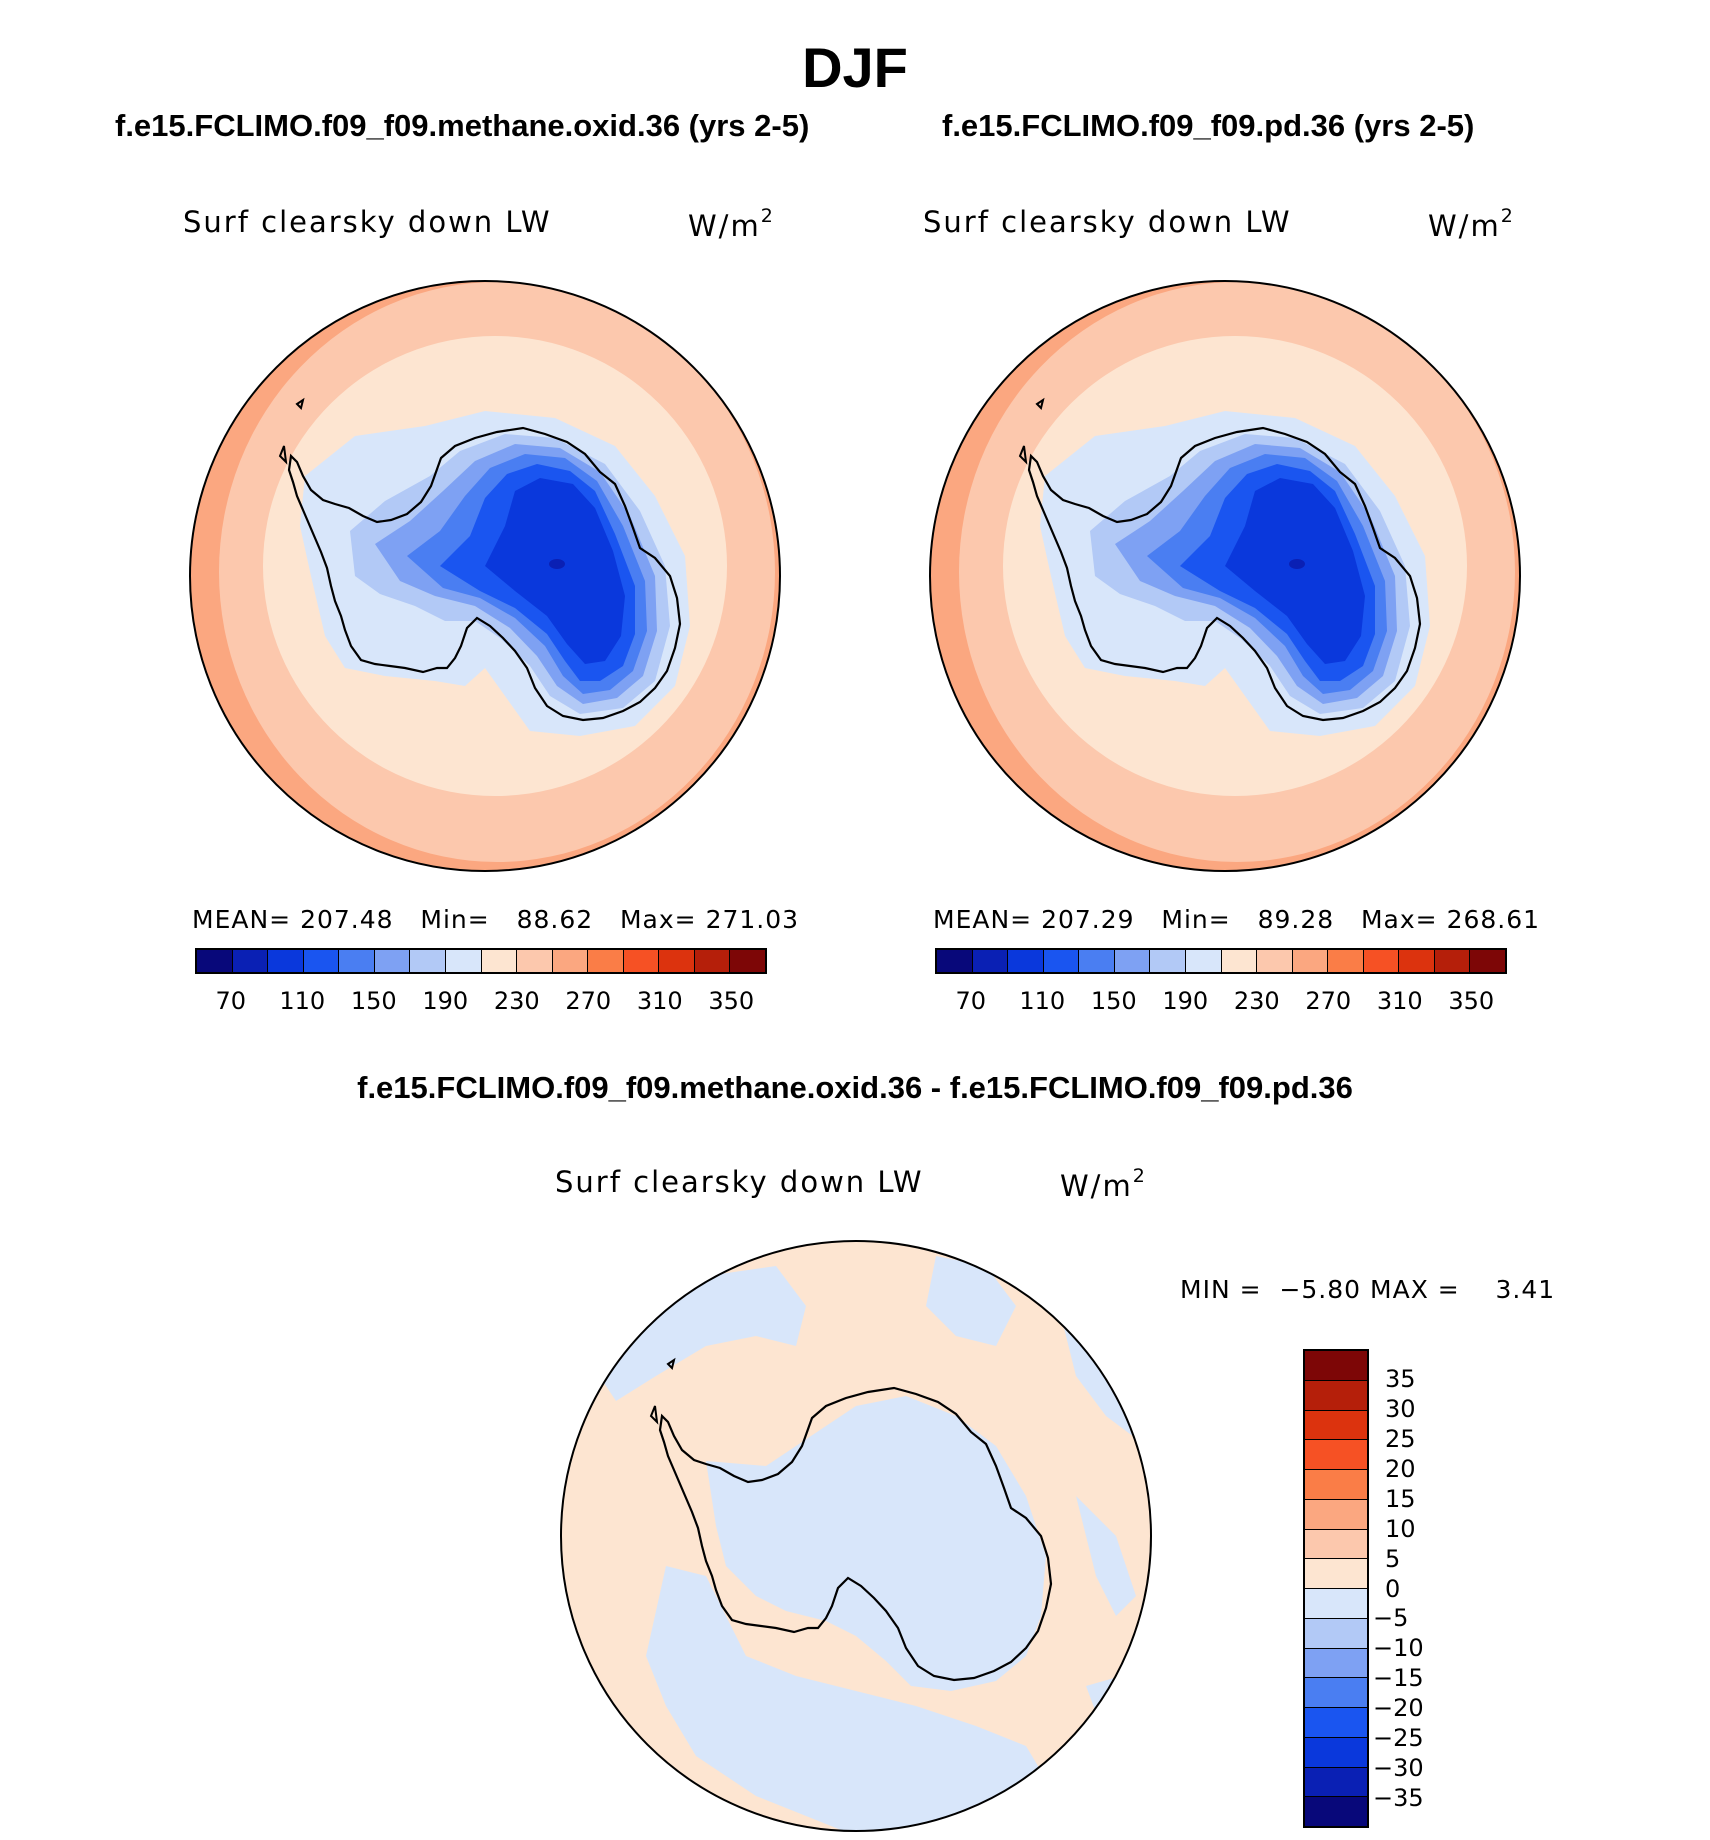 The width and height of the screenshot is (1710, 1840). I want to click on diff-units-text: W/m, so click(1096, 1186).